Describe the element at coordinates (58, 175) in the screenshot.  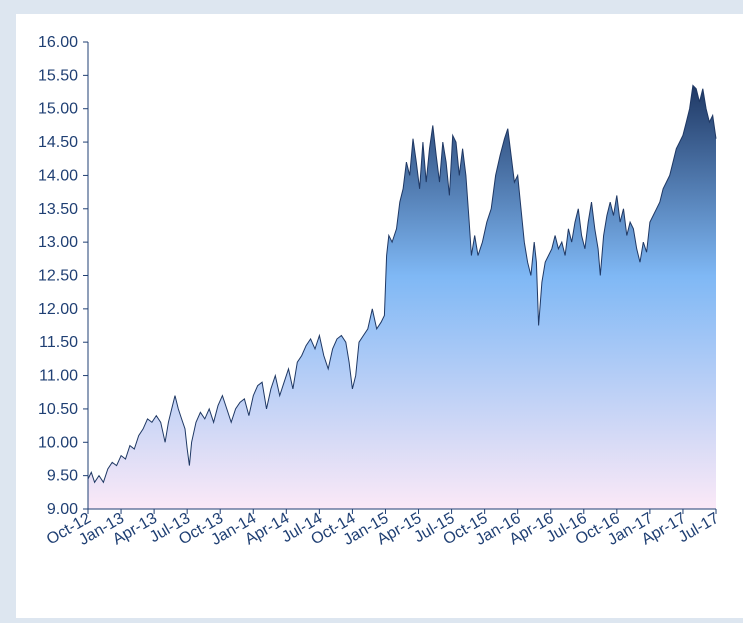
I see `y-tick-label: 14.00` at that location.